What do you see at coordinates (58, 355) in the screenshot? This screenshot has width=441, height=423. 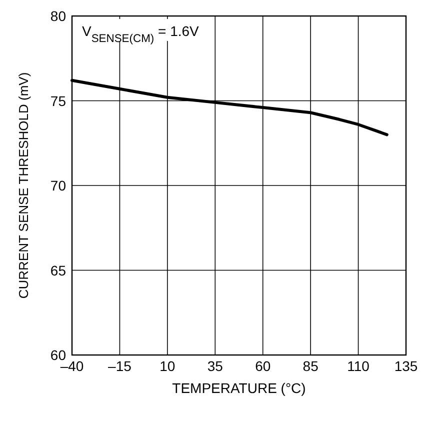 I see `y-tick-label: 60` at bounding box center [58, 355].